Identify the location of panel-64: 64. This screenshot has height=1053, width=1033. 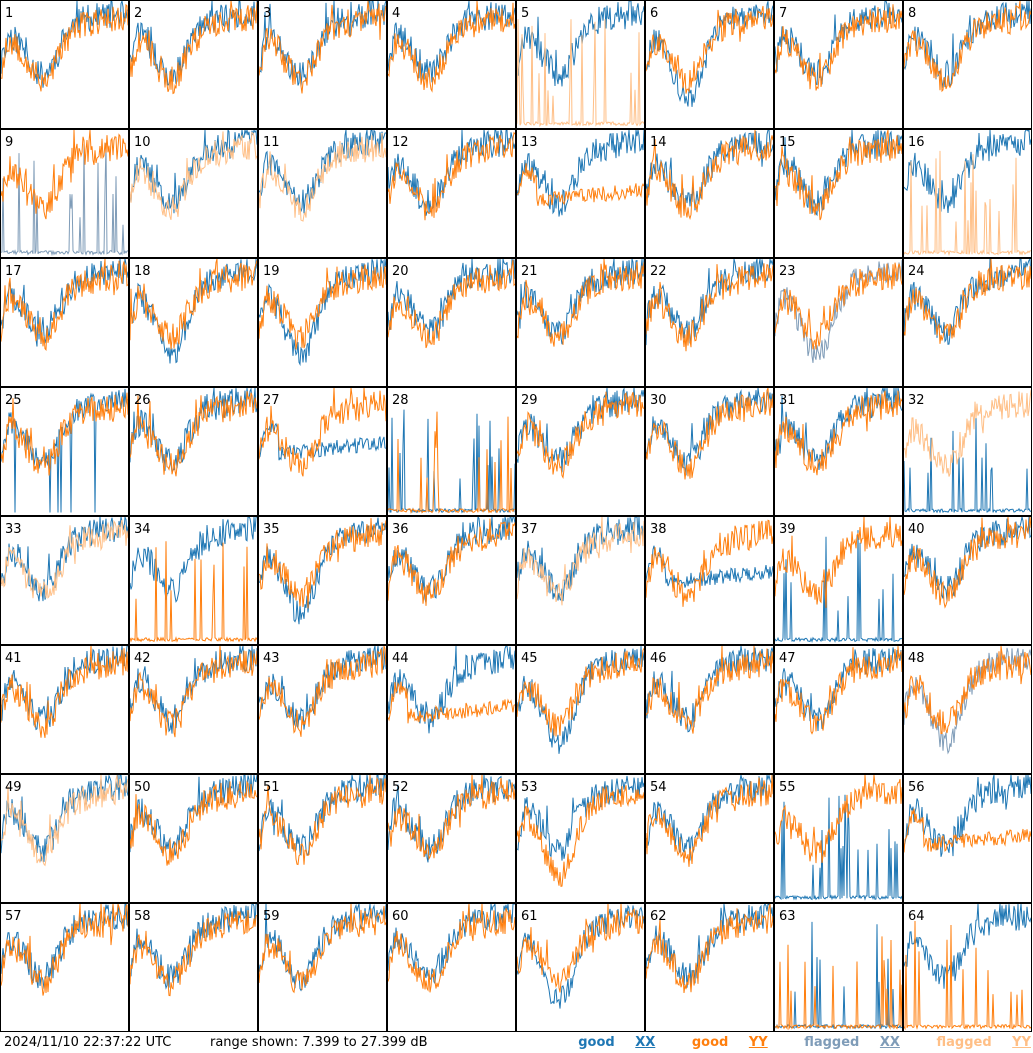
(967, 967).